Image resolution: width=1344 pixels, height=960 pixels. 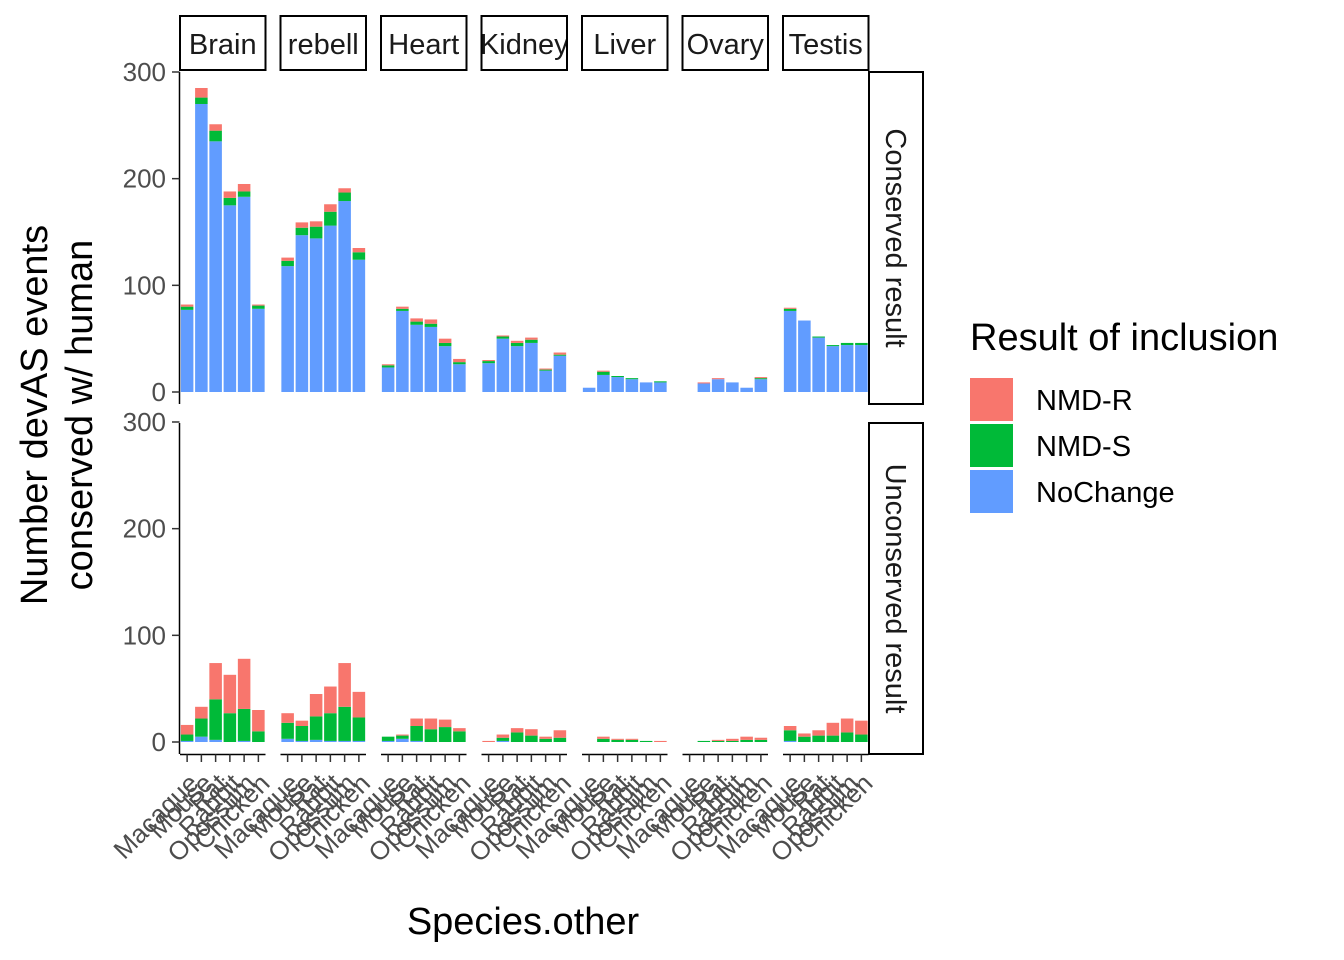 What do you see at coordinates (201, 712) in the screenshot?
I see `bar-brain-mouse-nmd-r` at bounding box center [201, 712].